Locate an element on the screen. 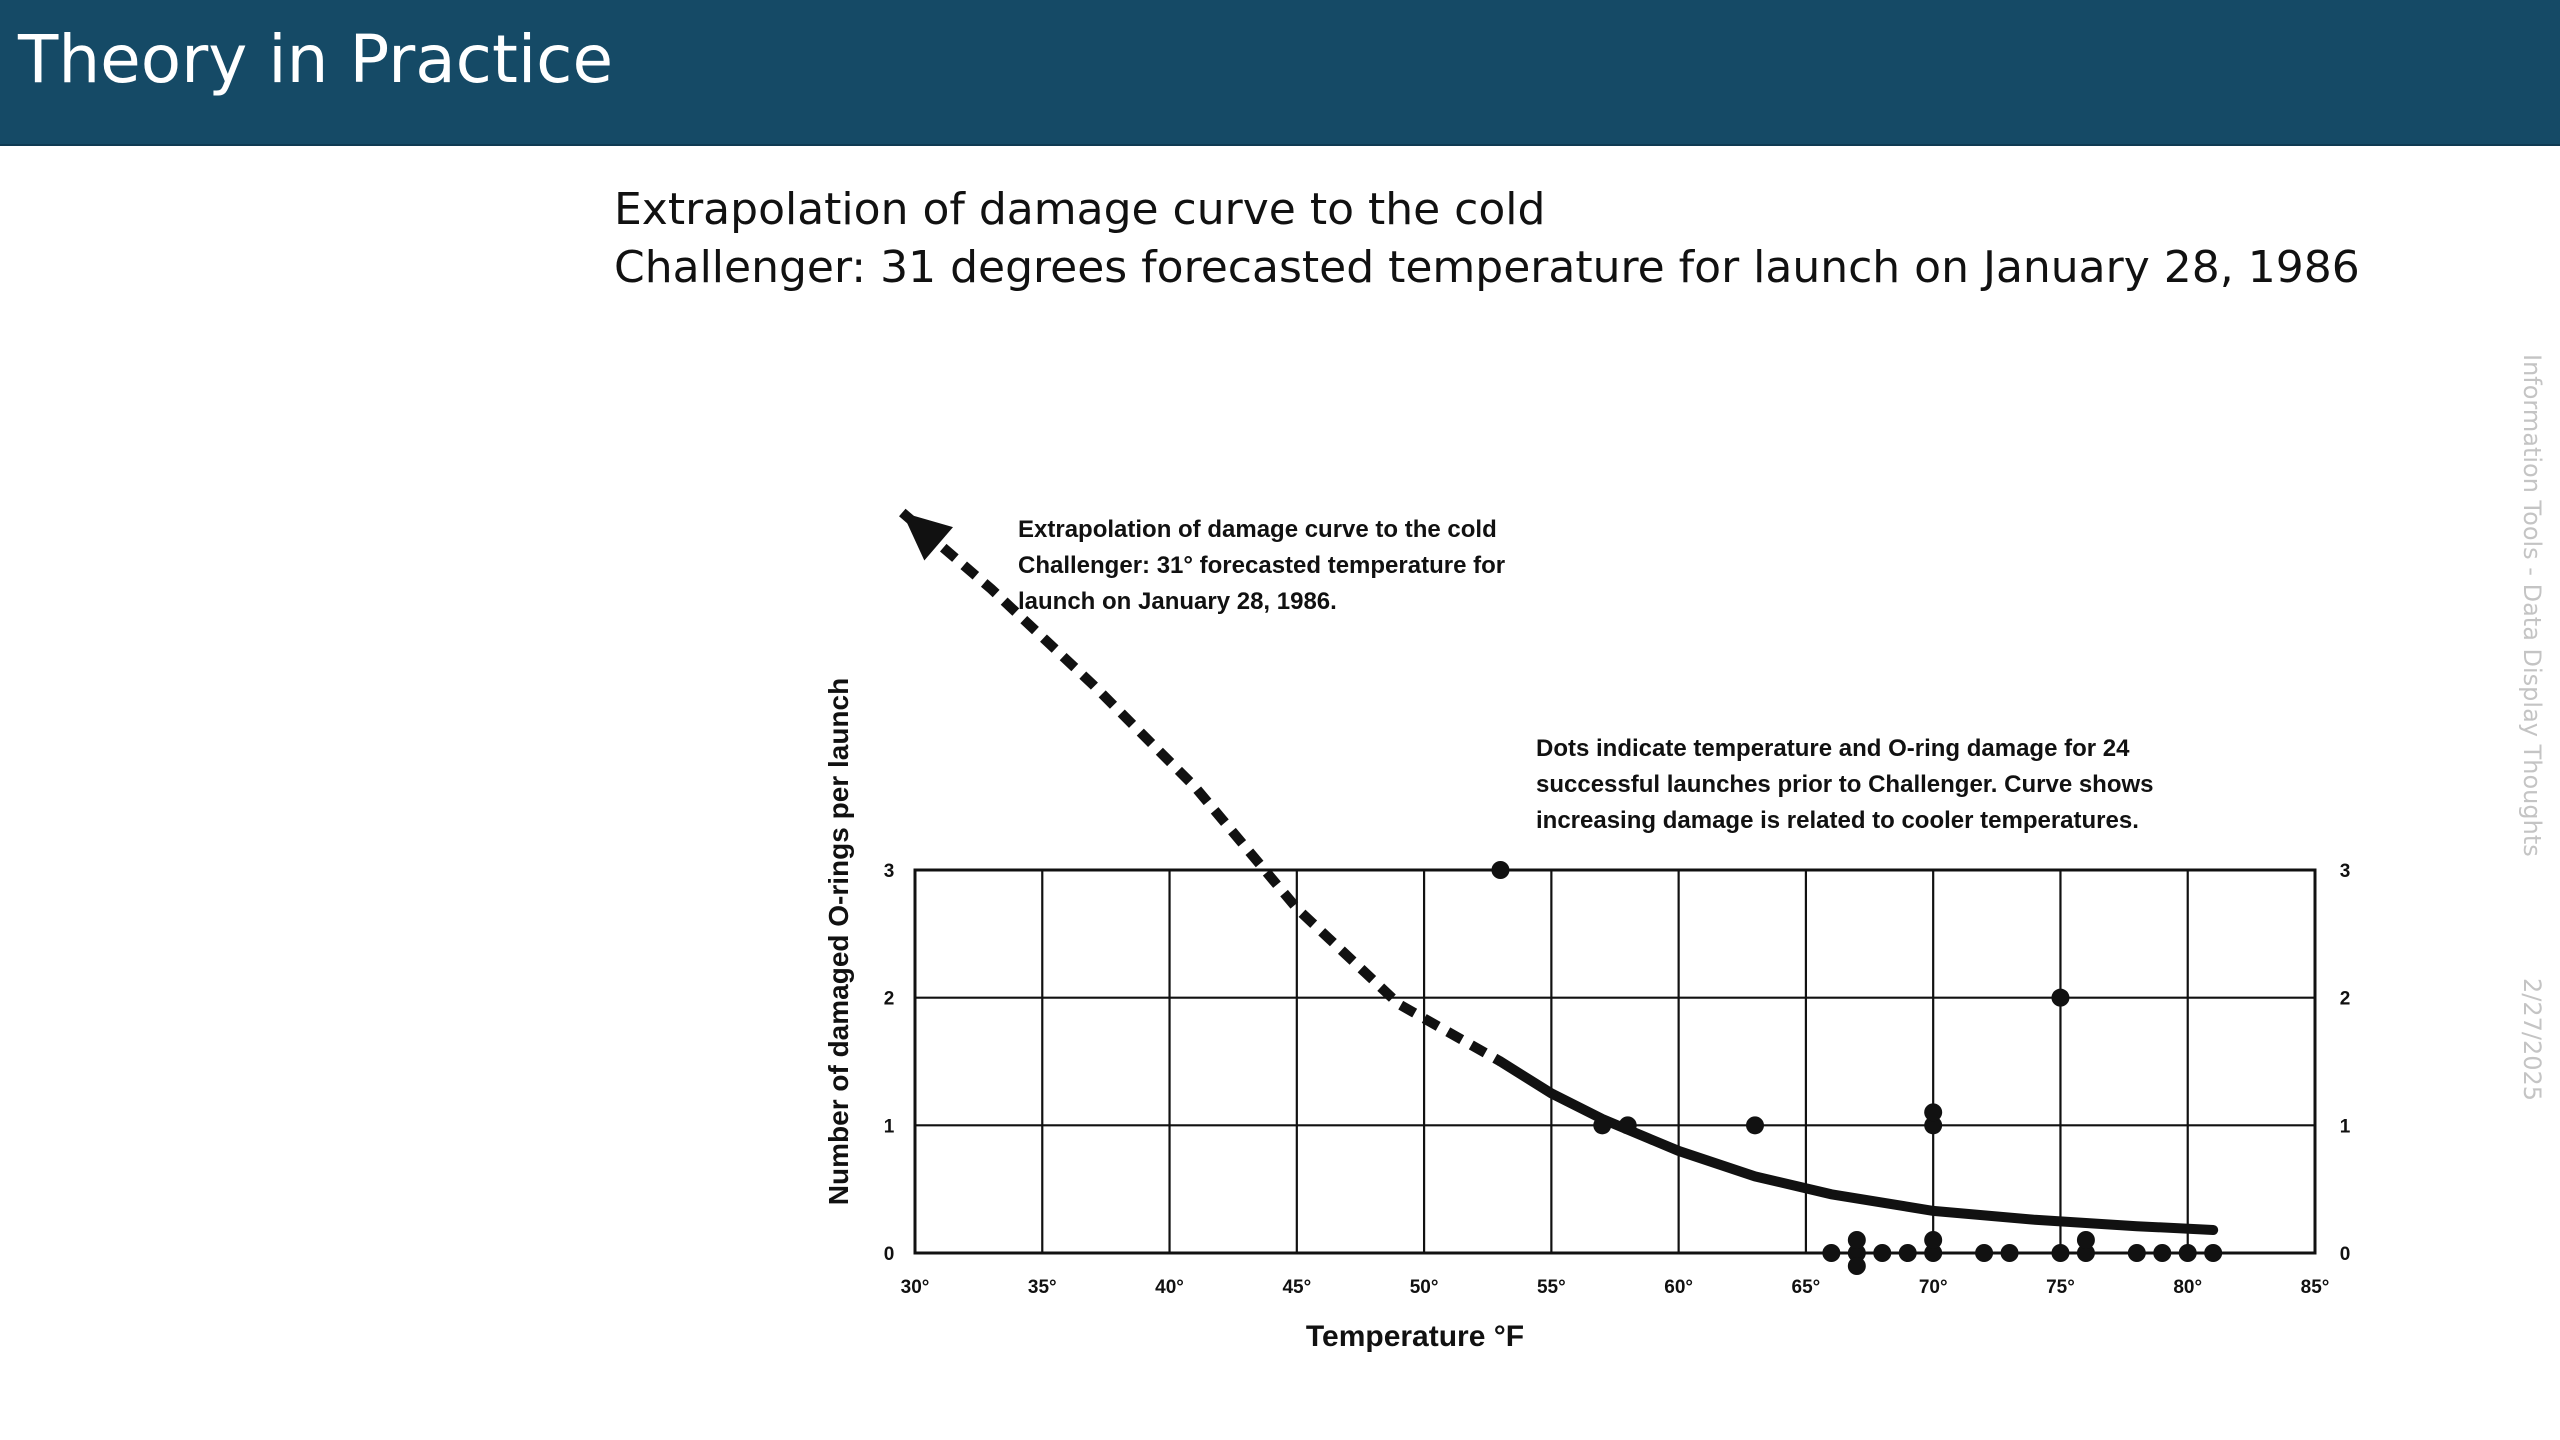 This screenshot has height=1440, width=2560. x-tick-label: 75° is located at coordinates (2060, 1287).